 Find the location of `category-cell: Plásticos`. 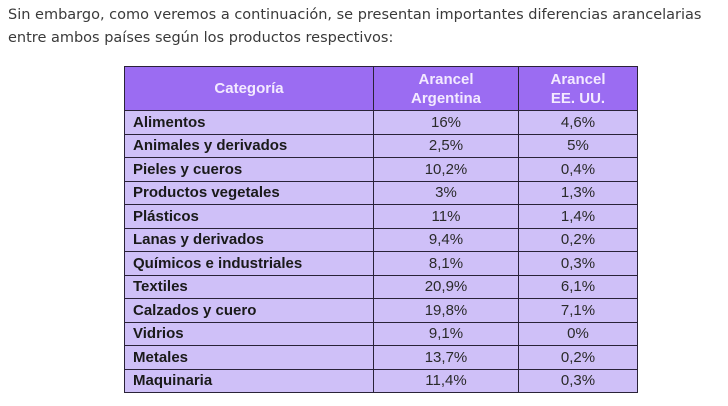

category-cell: Plásticos is located at coordinates (249, 216).